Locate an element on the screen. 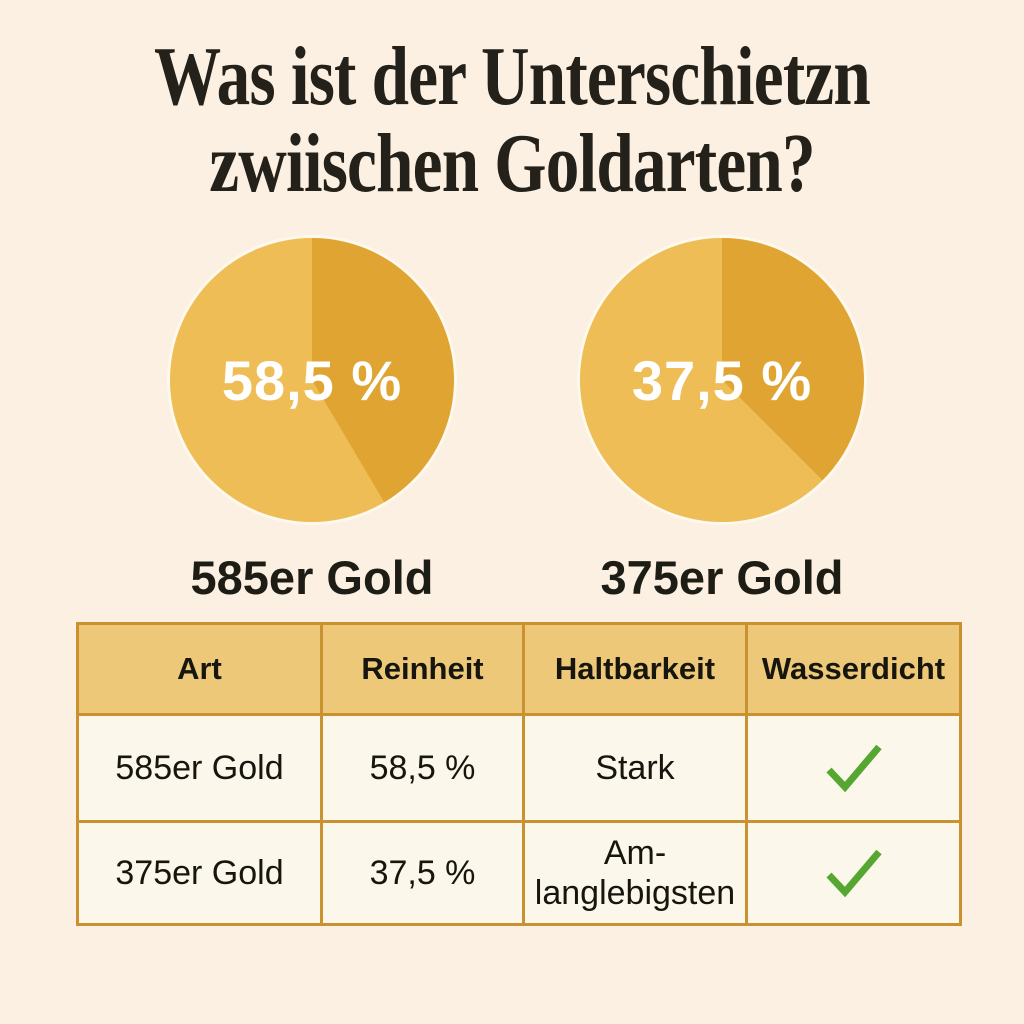 Image resolution: width=1024 pixels, height=1024 pixels. pie-caption-375: 375er Gold is located at coordinates (722, 577).